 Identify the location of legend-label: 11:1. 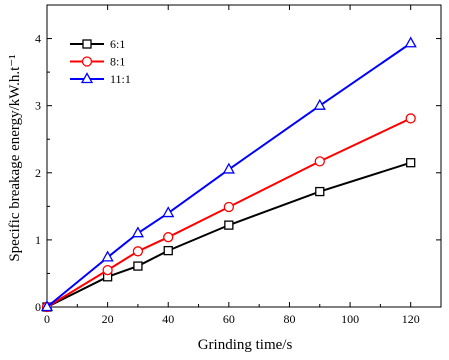
(120, 79).